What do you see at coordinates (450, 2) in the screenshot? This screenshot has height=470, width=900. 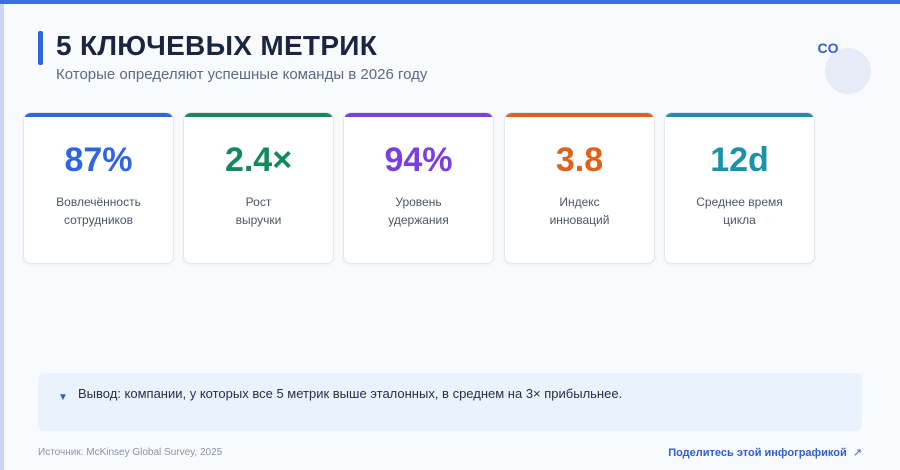 I see `top-accent-bar` at bounding box center [450, 2].